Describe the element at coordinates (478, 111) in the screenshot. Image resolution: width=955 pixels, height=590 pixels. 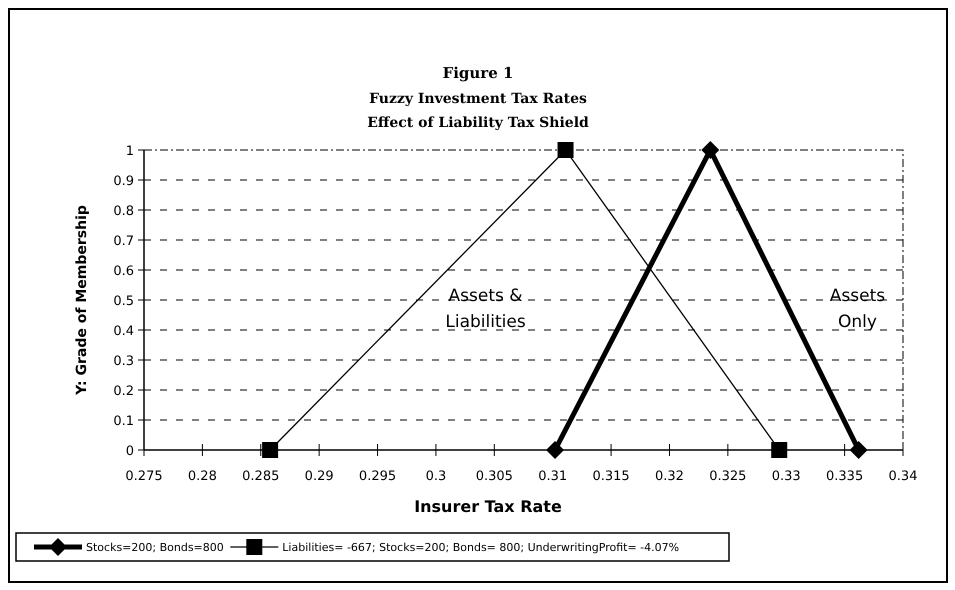
I see `chart-subtitle: Fuzzy Investment Tax Rates Effect of Liability Tax Shield` at that location.